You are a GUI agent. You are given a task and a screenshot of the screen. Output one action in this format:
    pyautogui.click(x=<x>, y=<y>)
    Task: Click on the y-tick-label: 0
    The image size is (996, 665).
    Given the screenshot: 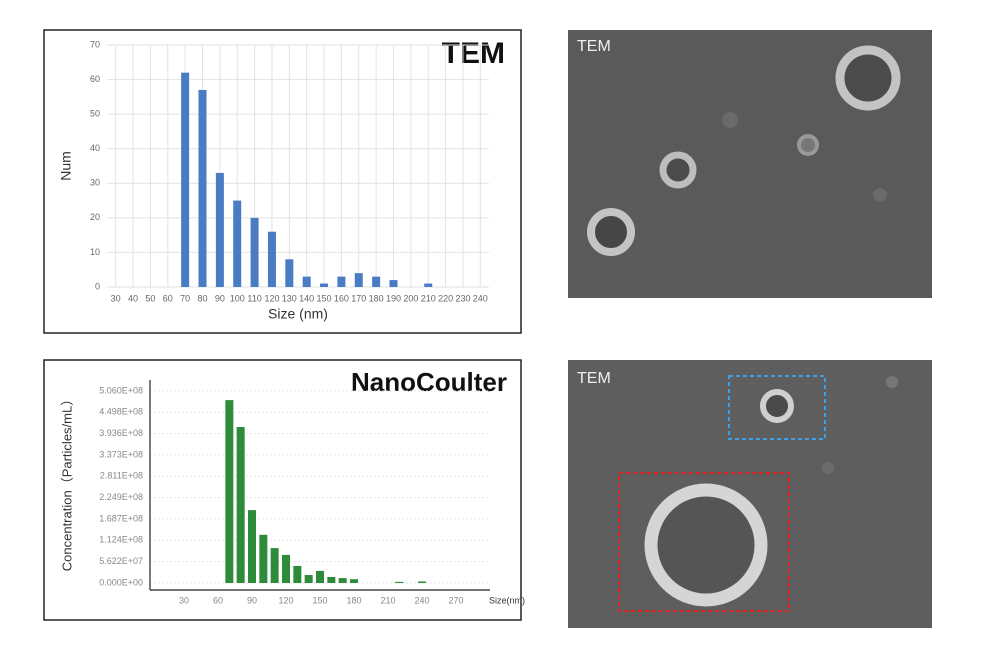 What is the action you would take?
    pyautogui.click(x=97, y=286)
    